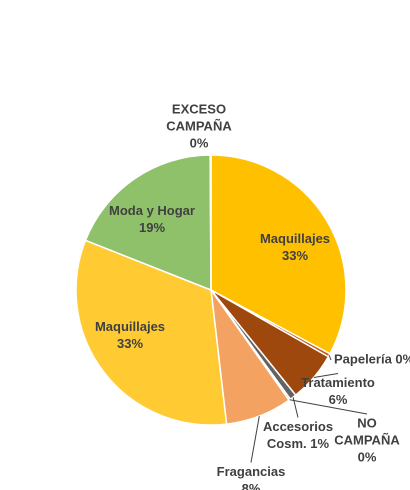 Image resolution: width=410 pixels, height=490 pixels. I want to click on data-label-8-line-1: Moda y Hogar, so click(152, 210).